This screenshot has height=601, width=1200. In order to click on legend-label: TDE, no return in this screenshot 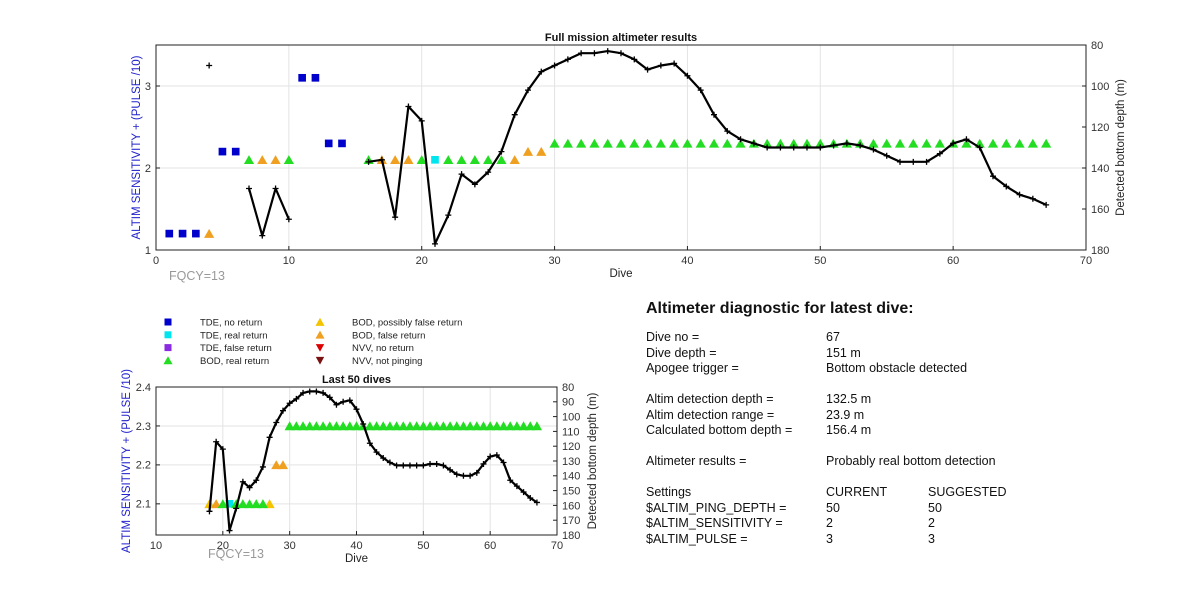, I will do `click(231, 323)`.